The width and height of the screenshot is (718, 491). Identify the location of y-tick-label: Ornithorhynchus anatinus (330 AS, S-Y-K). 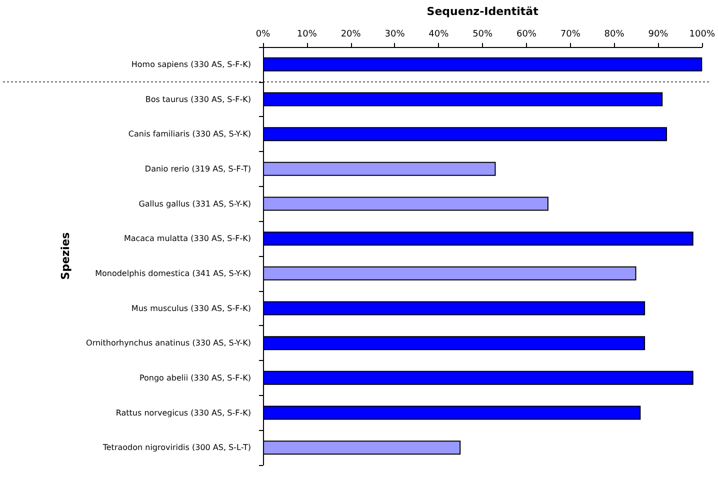
(168, 343).